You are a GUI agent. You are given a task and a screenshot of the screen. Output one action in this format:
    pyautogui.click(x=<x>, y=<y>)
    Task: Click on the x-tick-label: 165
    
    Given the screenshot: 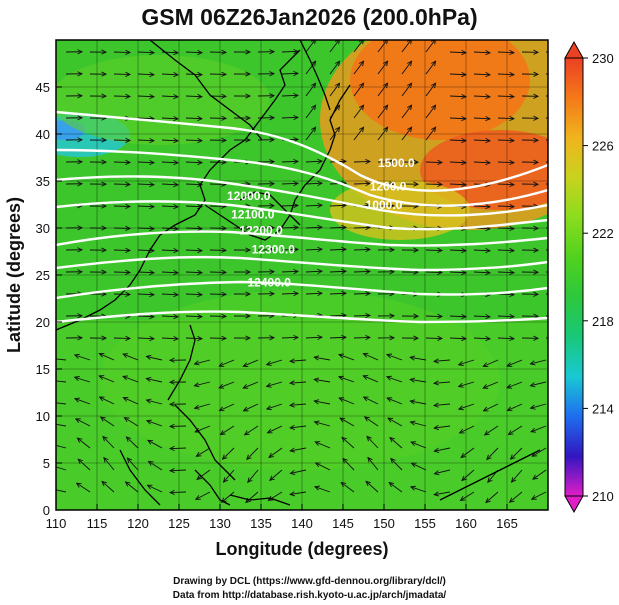 What is the action you would take?
    pyautogui.click(x=507, y=523)
    